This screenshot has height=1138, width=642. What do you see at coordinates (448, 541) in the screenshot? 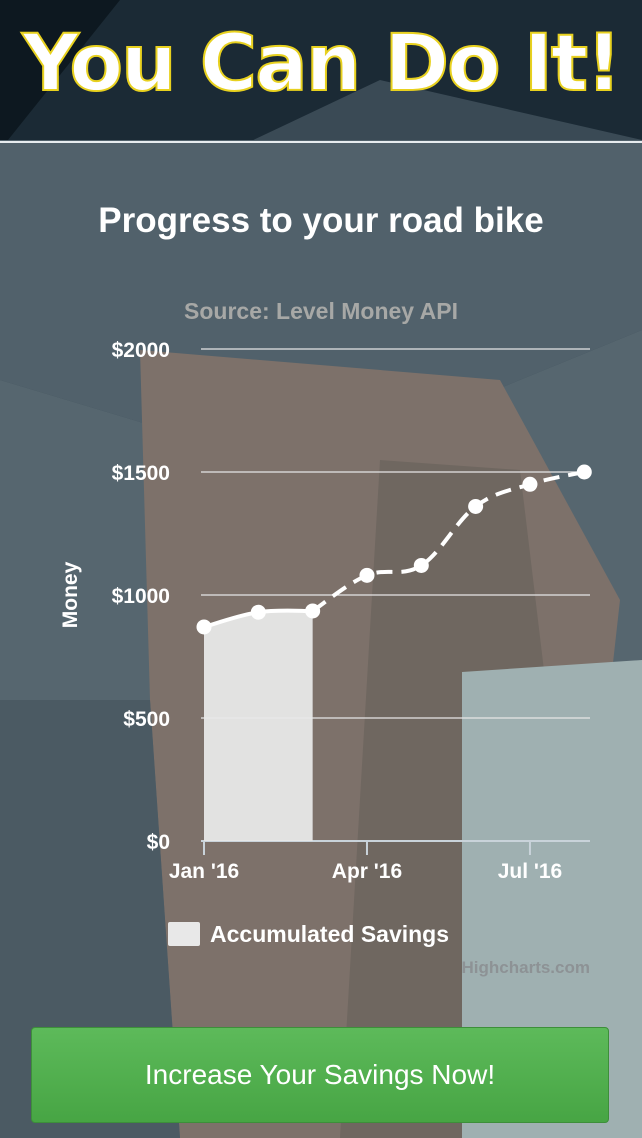
I see `projection-line` at bounding box center [448, 541].